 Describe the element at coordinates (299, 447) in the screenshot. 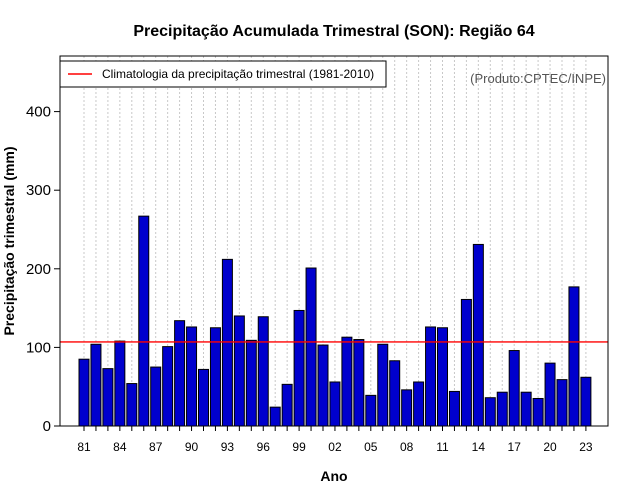

I see `x-tick-label: 99` at that location.